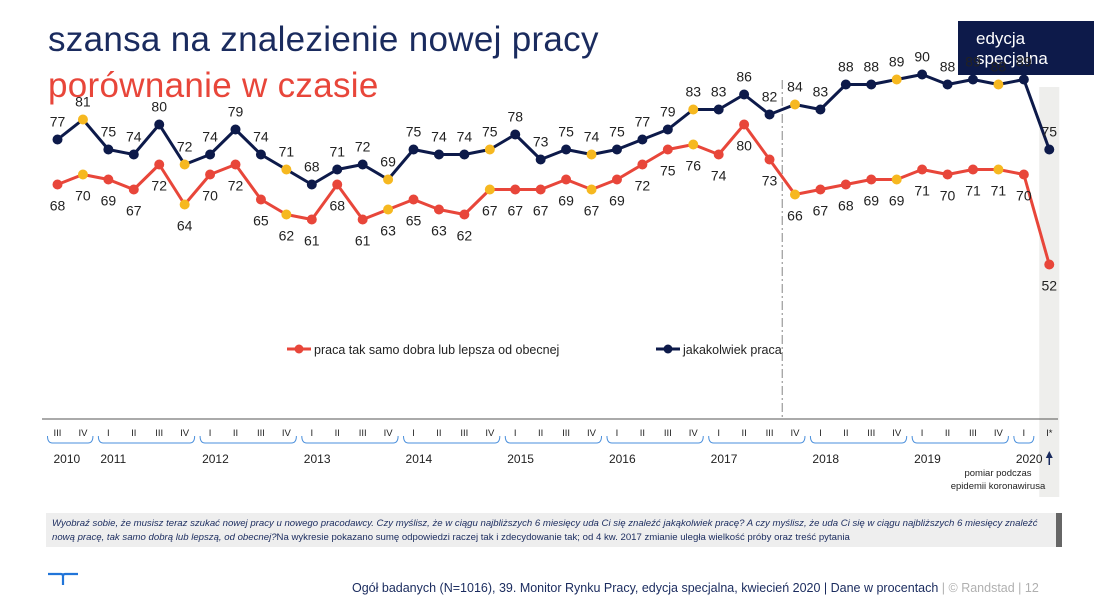 The width and height of the screenshot is (1094, 606). What do you see at coordinates (63, 581) in the screenshot?
I see `randstad-logo-icon` at bounding box center [63, 581].